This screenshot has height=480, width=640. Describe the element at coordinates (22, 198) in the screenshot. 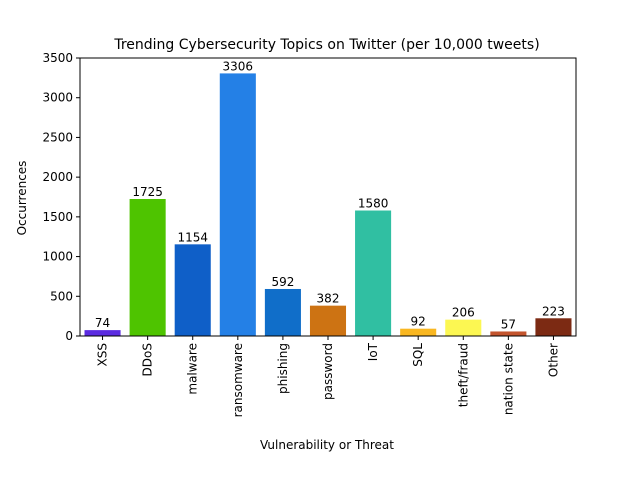

I see `y-axis-label: Occurrences` at that location.